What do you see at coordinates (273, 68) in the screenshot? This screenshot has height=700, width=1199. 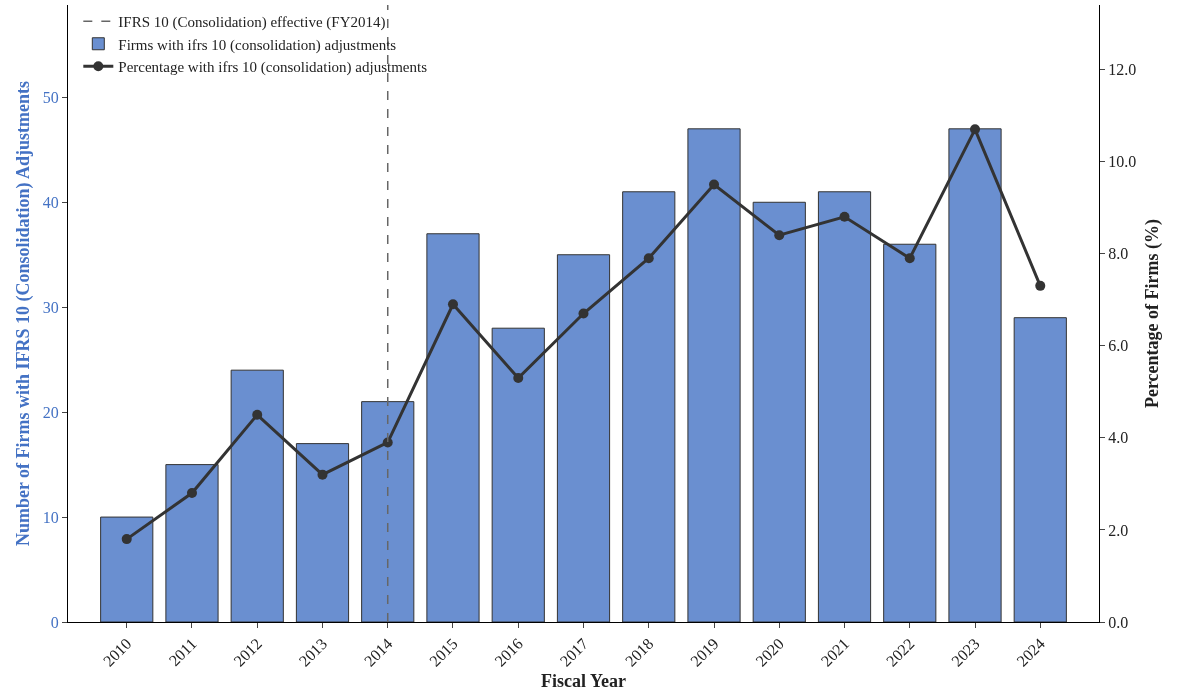 I see `legend-label: Percentage with ifrs 10 (consolidation) adjustments` at bounding box center [273, 68].